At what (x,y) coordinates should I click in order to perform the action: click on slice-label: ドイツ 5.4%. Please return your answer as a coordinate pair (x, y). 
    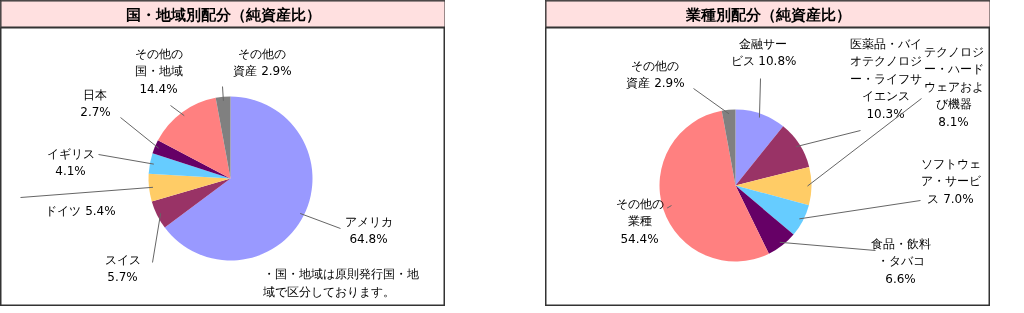
    Looking at the image, I should click on (80, 210).